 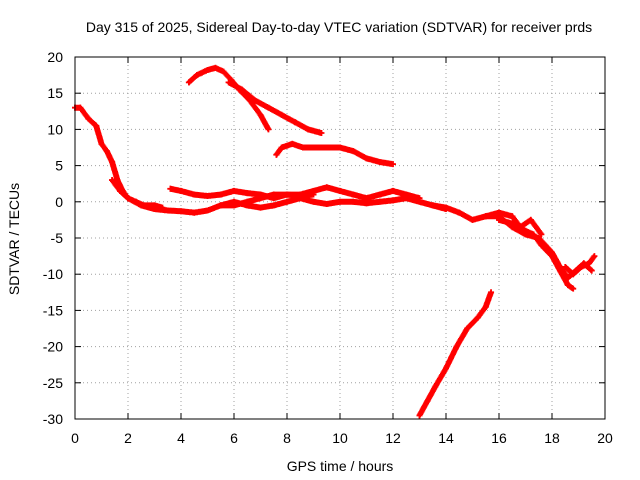 I want to click on y-tick-label: -10, so click(x=53, y=274).